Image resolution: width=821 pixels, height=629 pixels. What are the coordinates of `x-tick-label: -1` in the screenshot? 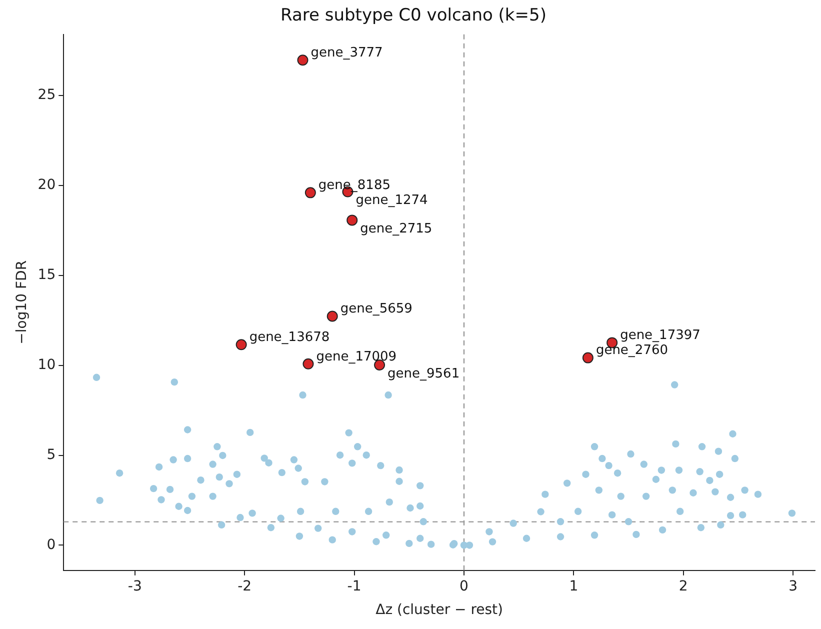 It's located at (354, 586).